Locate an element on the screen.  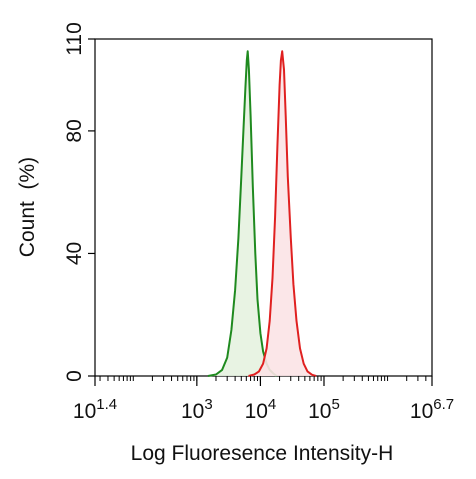
series-1-line is located at coordinates (282, 213).